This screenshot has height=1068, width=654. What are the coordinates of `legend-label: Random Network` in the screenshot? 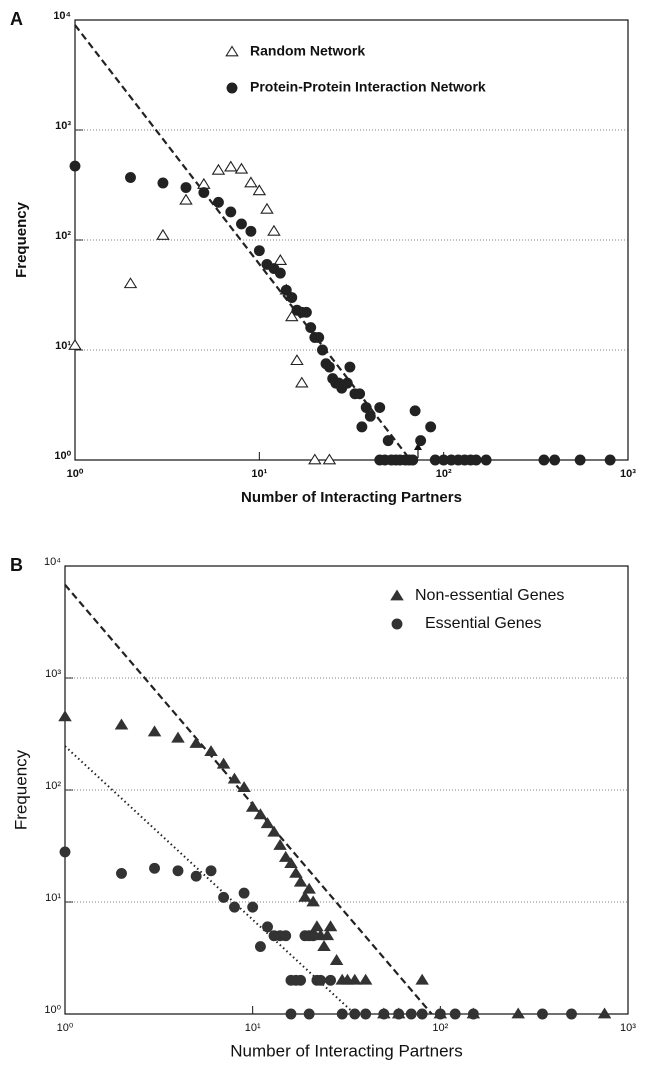 It's located at (307, 51).